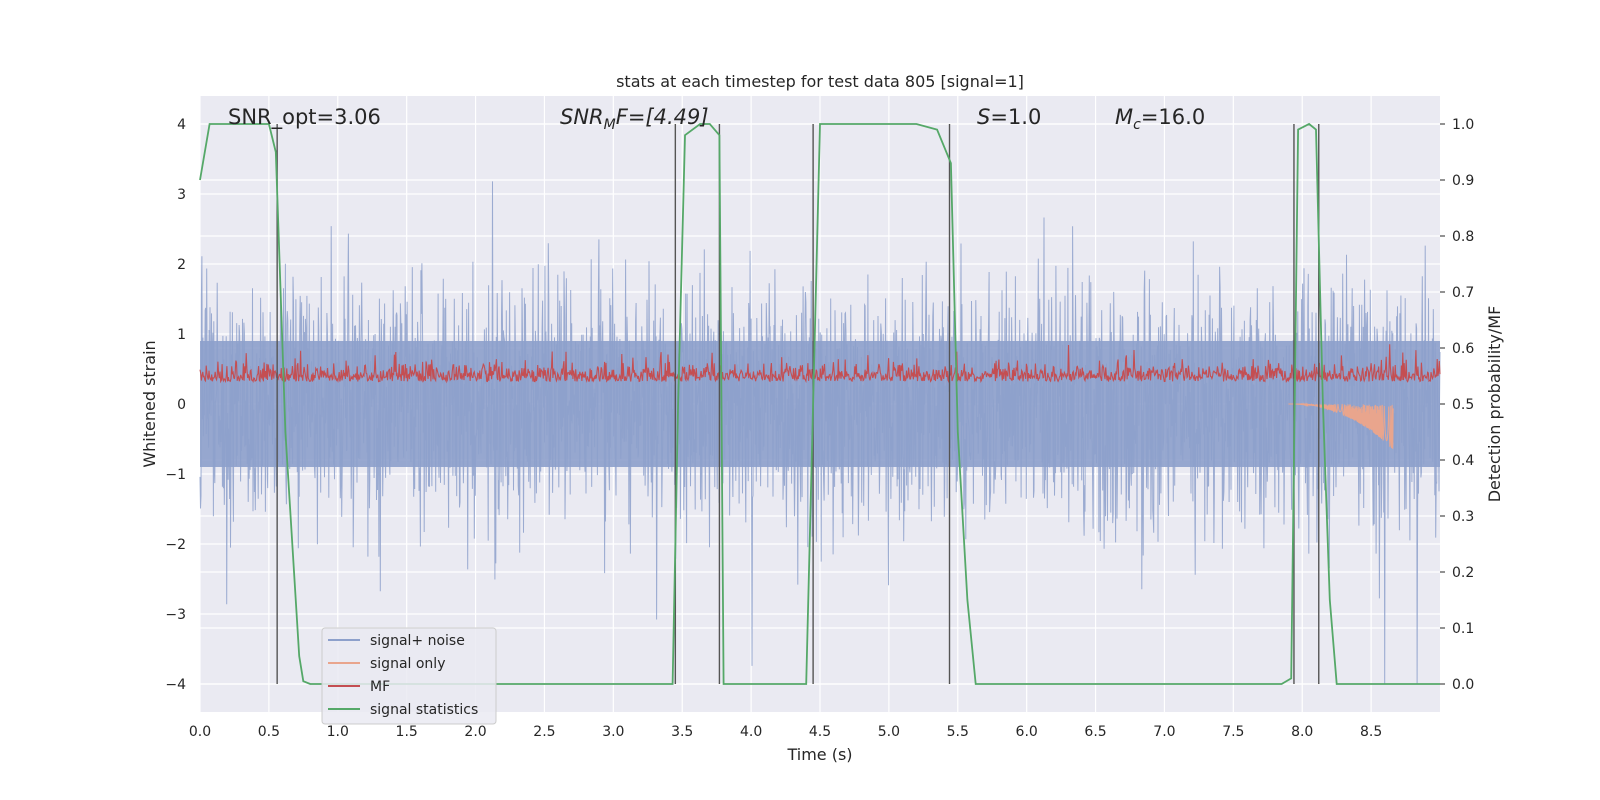 The width and height of the screenshot is (1600, 800). What do you see at coordinates (424, 710) in the screenshot?
I see `legend-label-stats: signal statistics` at bounding box center [424, 710].